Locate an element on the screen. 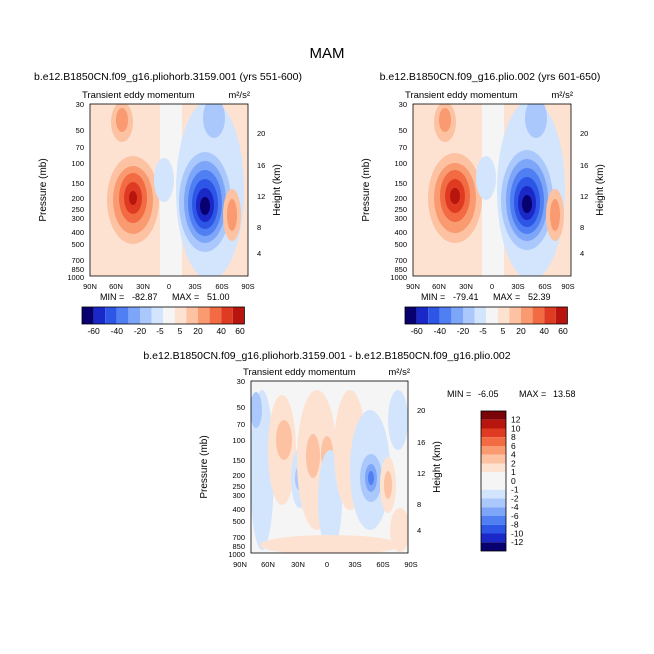 The image size is (654, 654). panel-3-subtitle: Transient eddy momentum is located at coordinates (299, 372).